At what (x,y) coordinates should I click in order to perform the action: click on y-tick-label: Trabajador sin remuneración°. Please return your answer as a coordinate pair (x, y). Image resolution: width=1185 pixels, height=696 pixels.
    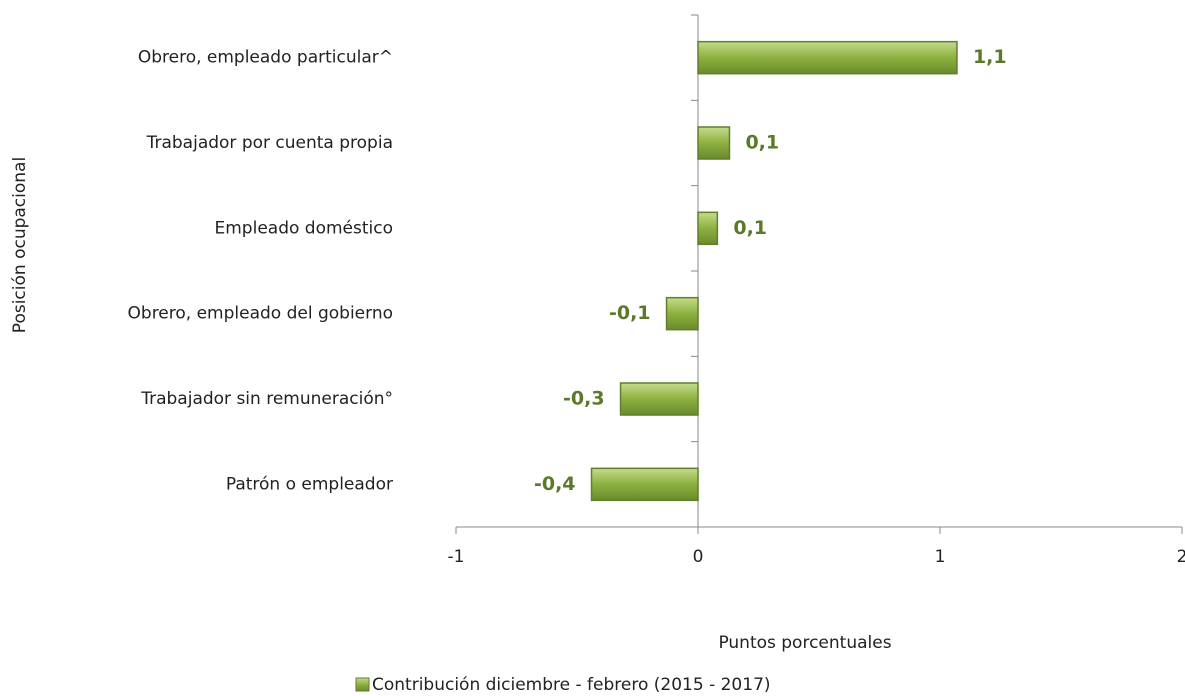
    Looking at the image, I should click on (266, 399).